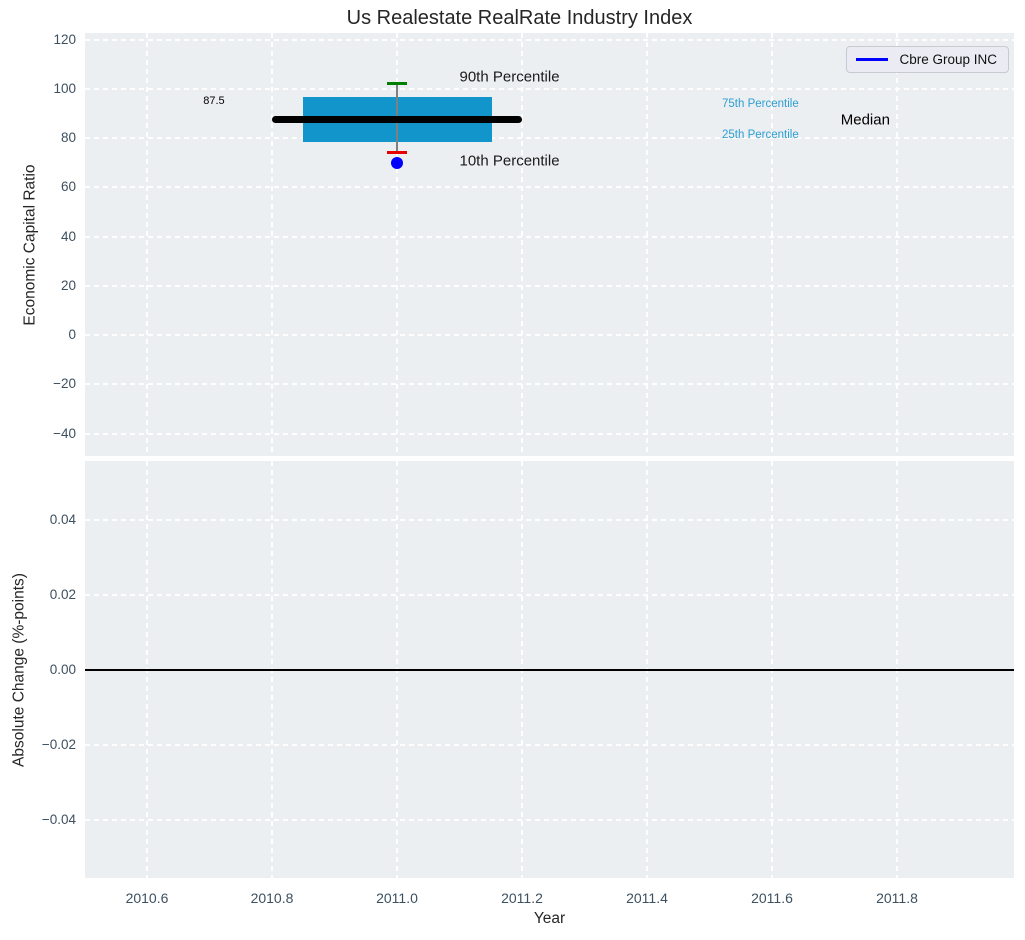  What do you see at coordinates (272, 898) in the screenshot?
I see `x-tick-label: 2010.8` at bounding box center [272, 898].